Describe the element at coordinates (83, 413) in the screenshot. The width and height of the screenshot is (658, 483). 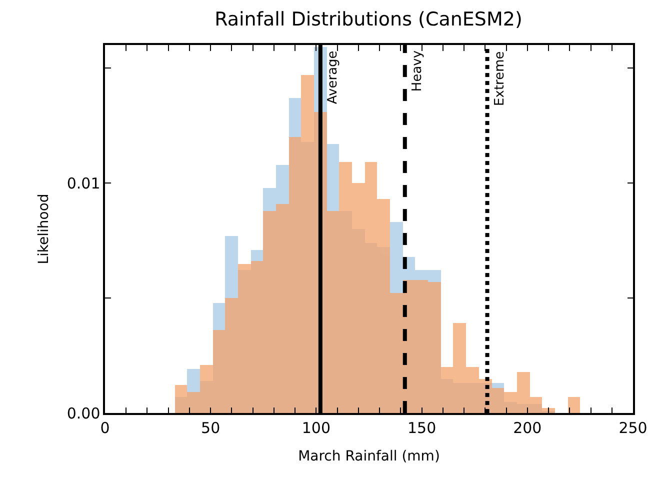
I see `y-tick-label: 0.00` at that location.